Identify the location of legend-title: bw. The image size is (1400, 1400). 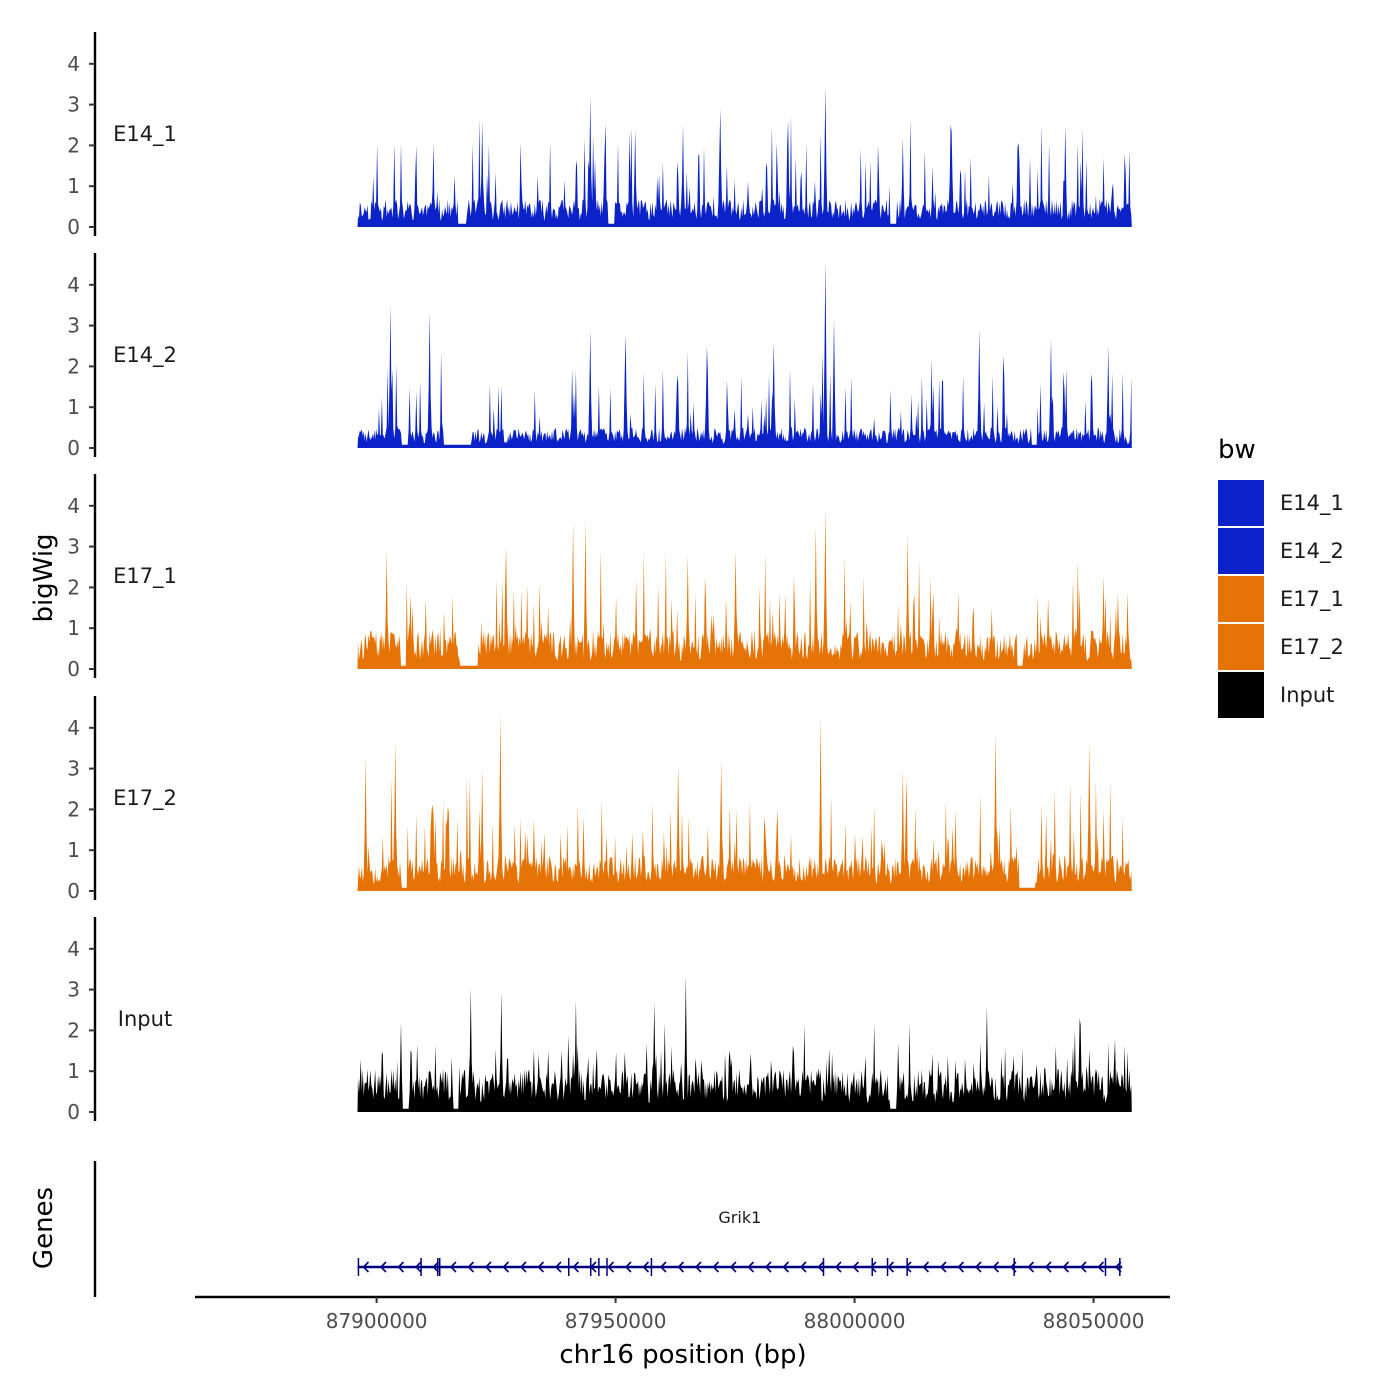
(1237, 450).